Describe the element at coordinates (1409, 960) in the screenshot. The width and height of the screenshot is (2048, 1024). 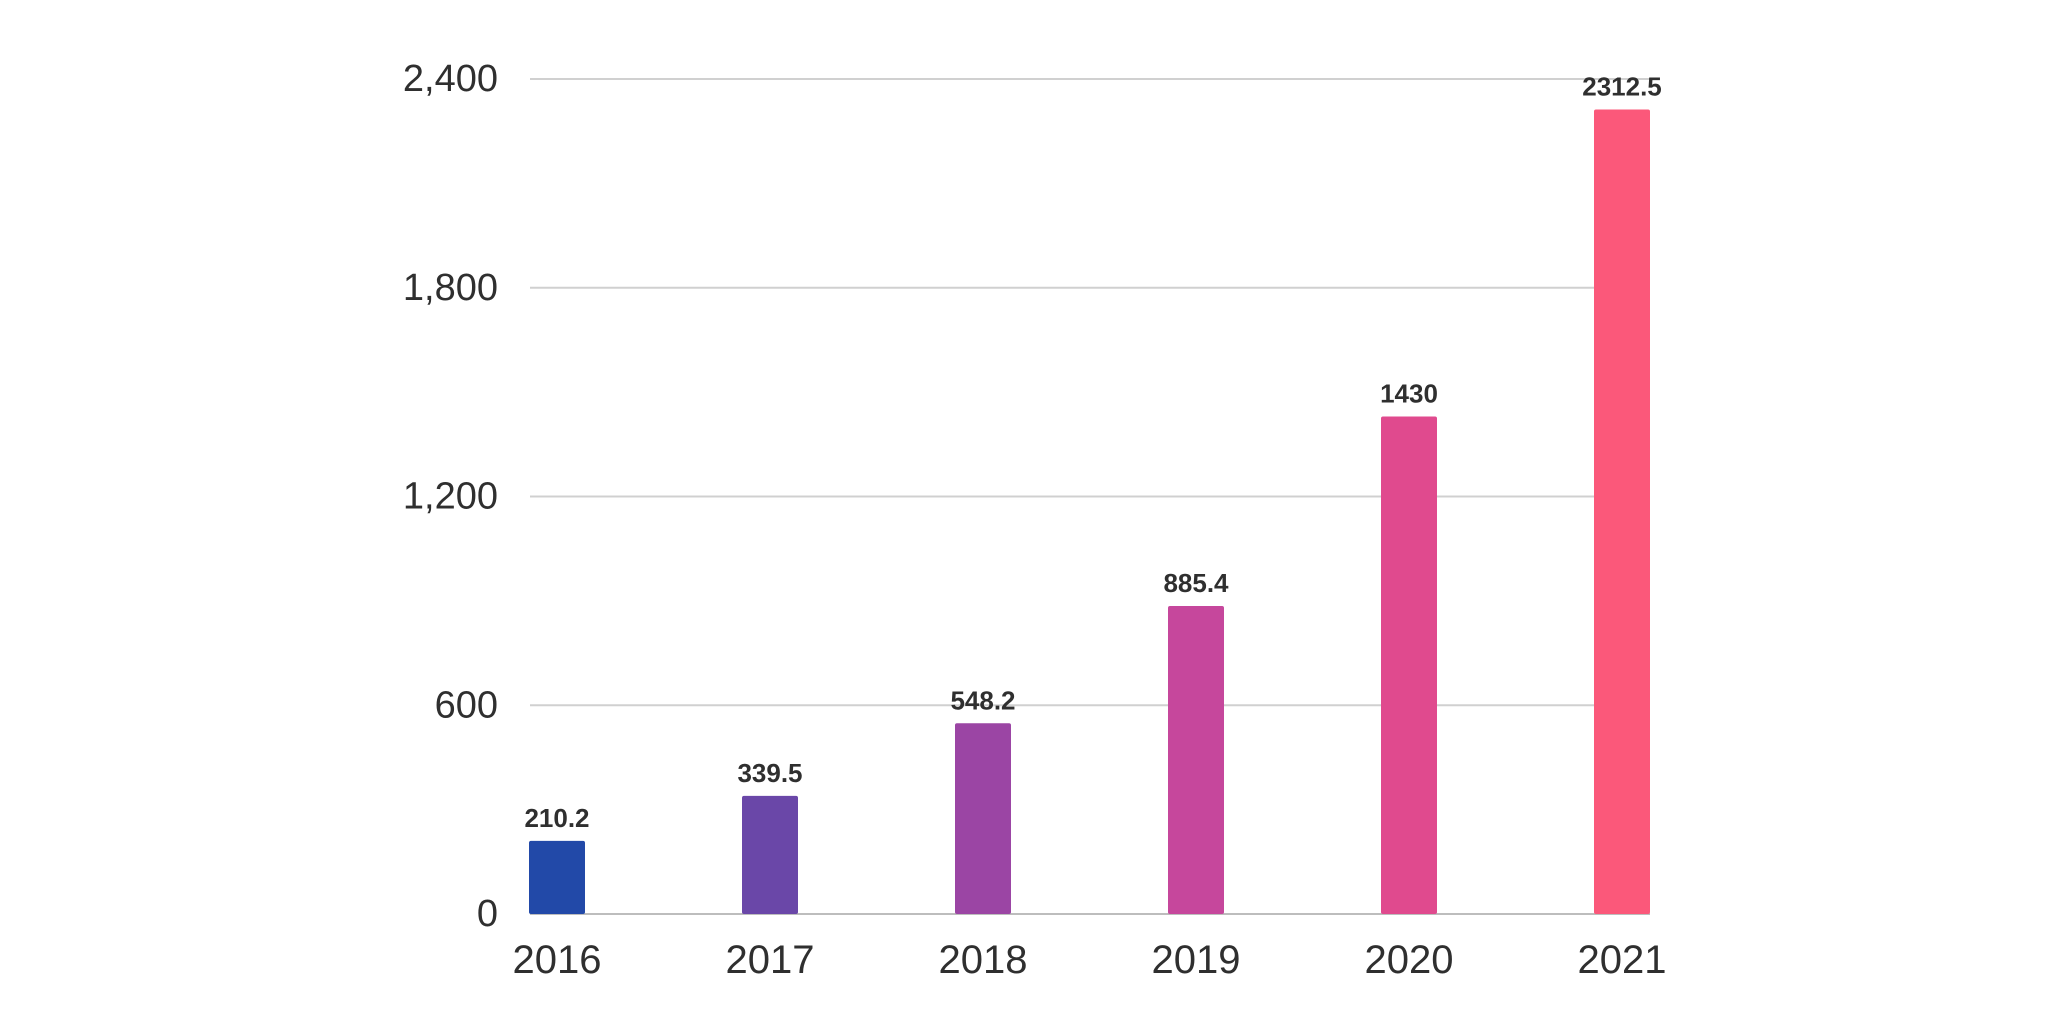
I see `x-tick-label: 2020` at that location.